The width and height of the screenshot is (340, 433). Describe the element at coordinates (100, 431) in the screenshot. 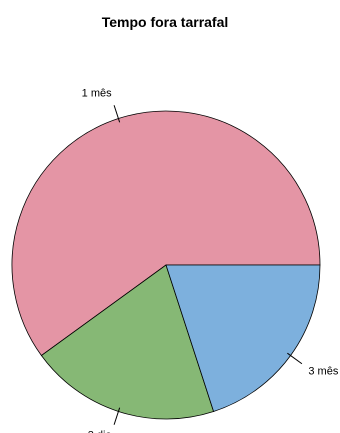

I see `pie-slice-label: 3 dia` at that location.